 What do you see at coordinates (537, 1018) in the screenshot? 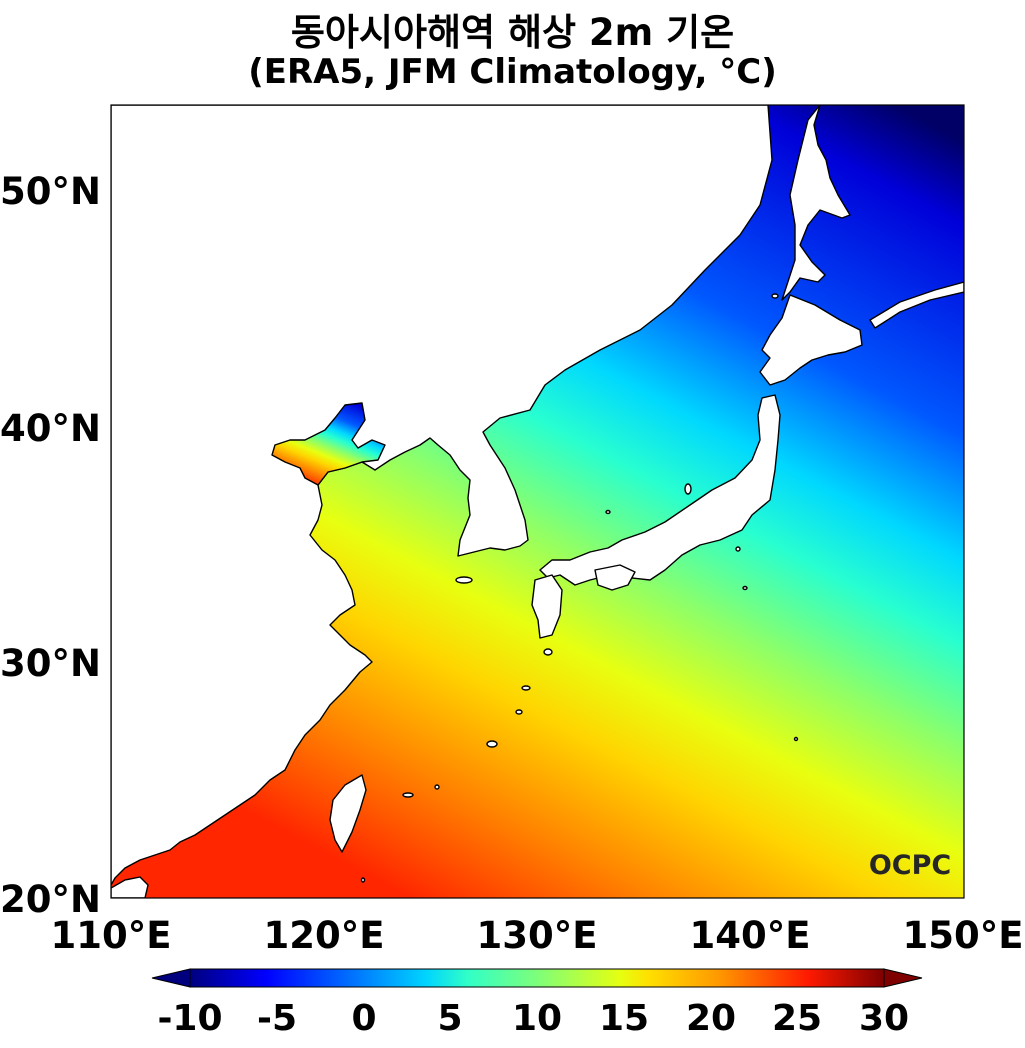
I see `colorbar-tick: 10` at bounding box center [537, 1018].